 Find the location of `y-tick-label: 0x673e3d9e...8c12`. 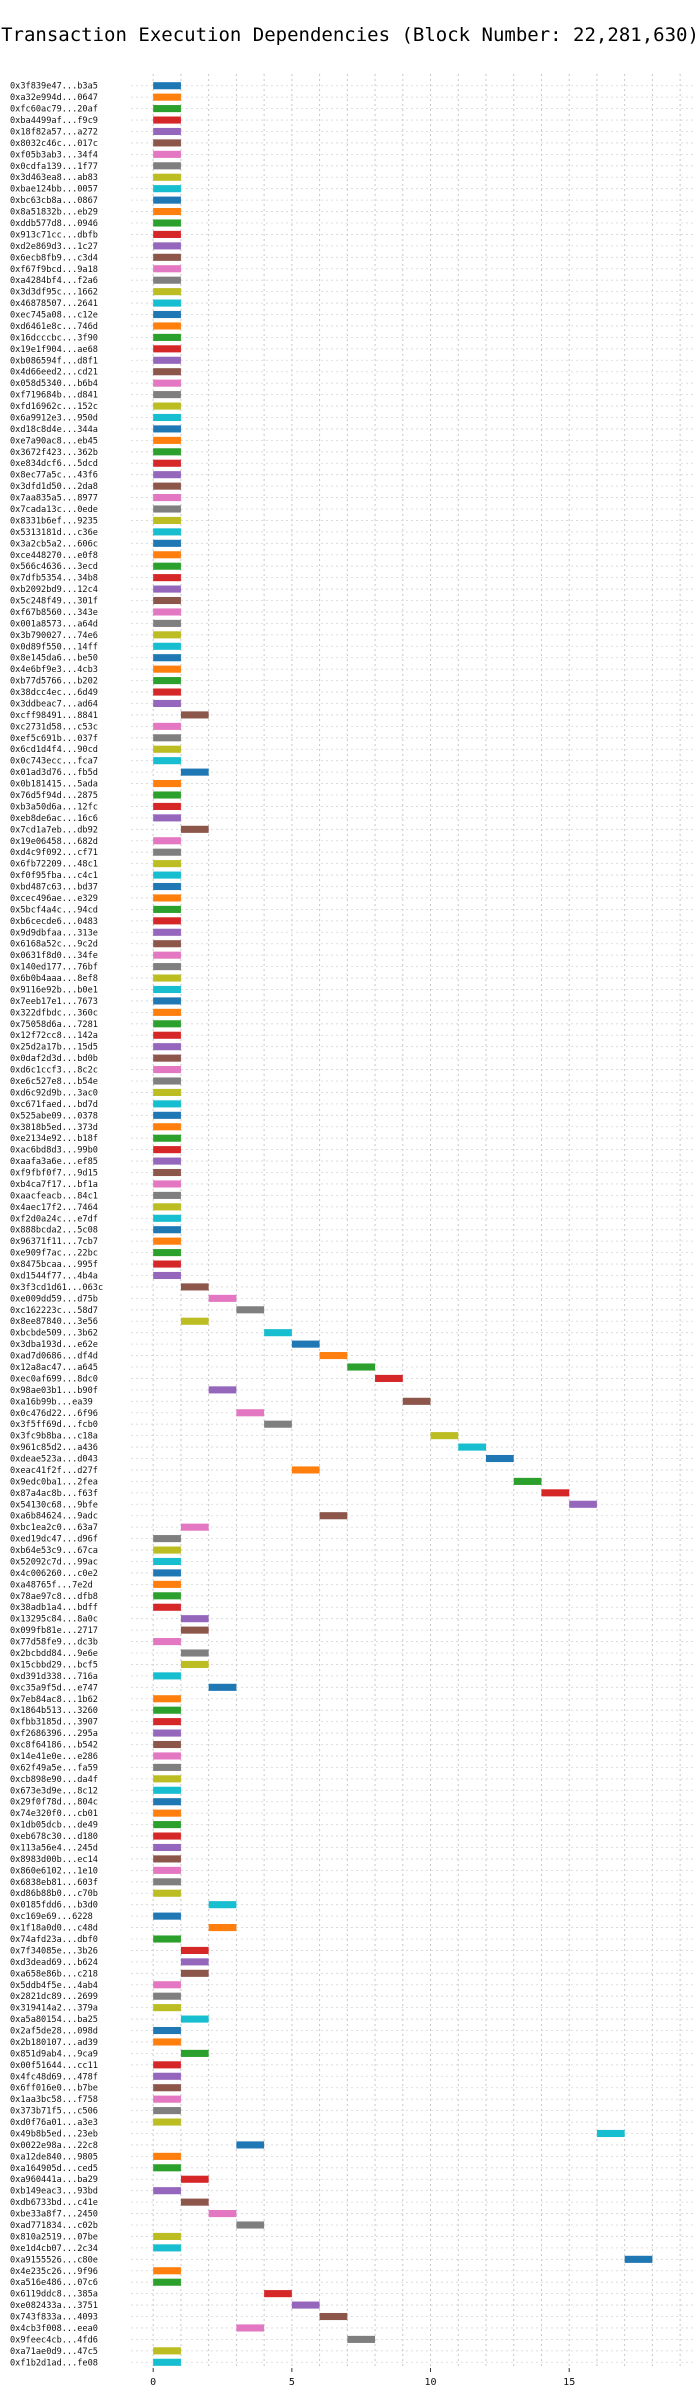

y-tick-label: 0x673e3d9e...8c12 is located at coordinates (54, 1791).